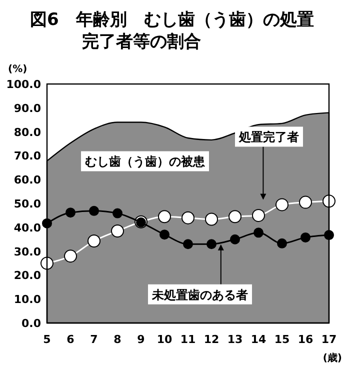 This screenshot has height=370, width=350. What do you see at coordinates (24, 84) in the screenshot?
I see `y-tick-label: 100.0` at bounding box center [24, 84].